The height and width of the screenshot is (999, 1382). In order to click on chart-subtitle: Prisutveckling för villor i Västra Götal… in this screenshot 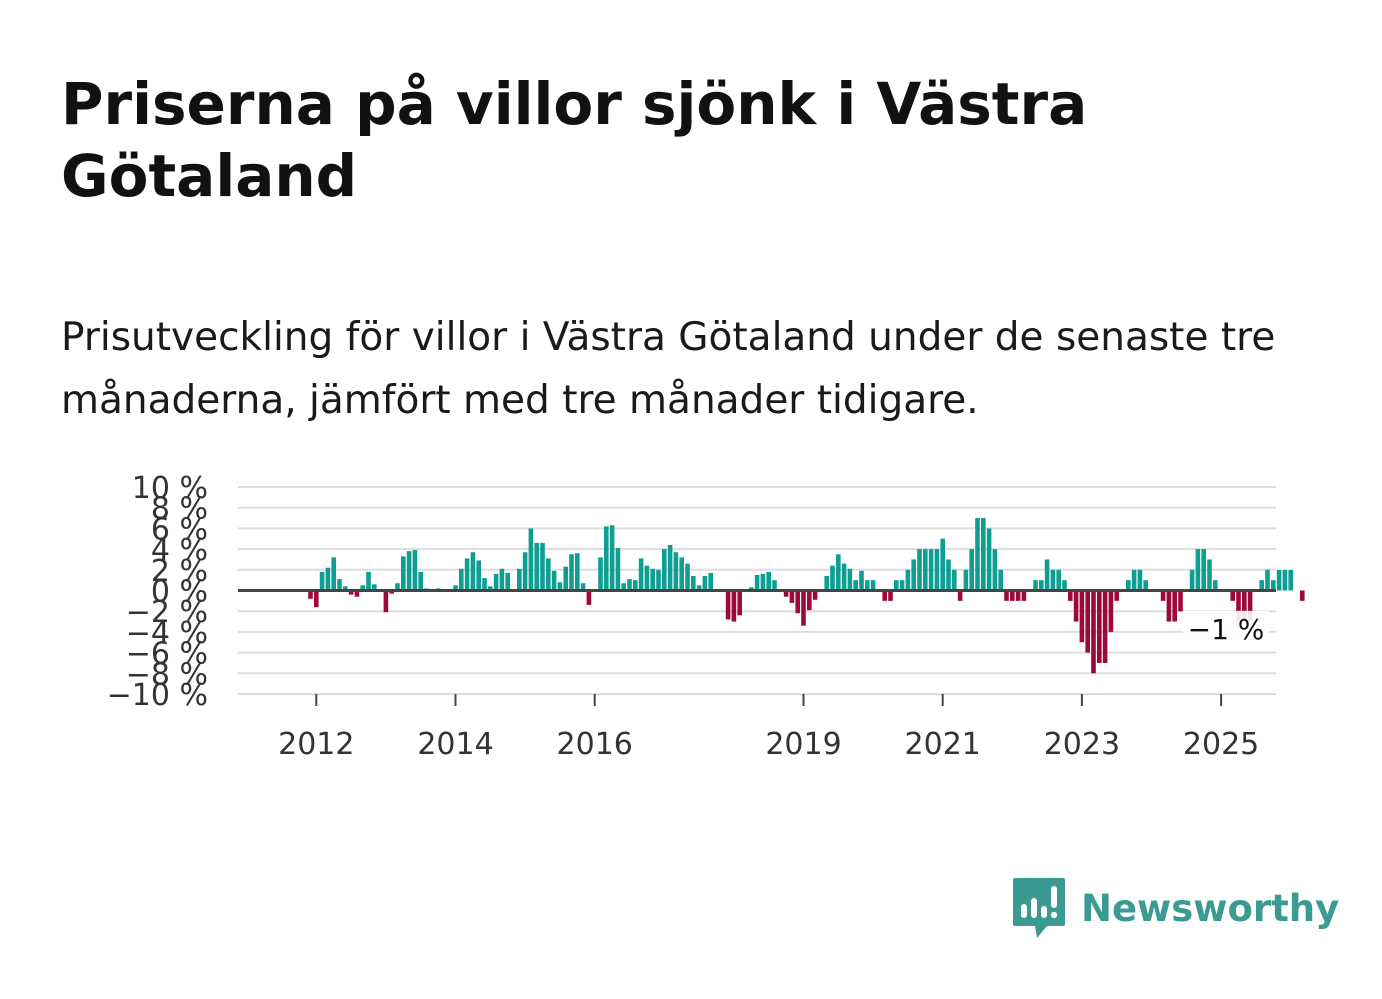, I will do `click(668, 369)`.